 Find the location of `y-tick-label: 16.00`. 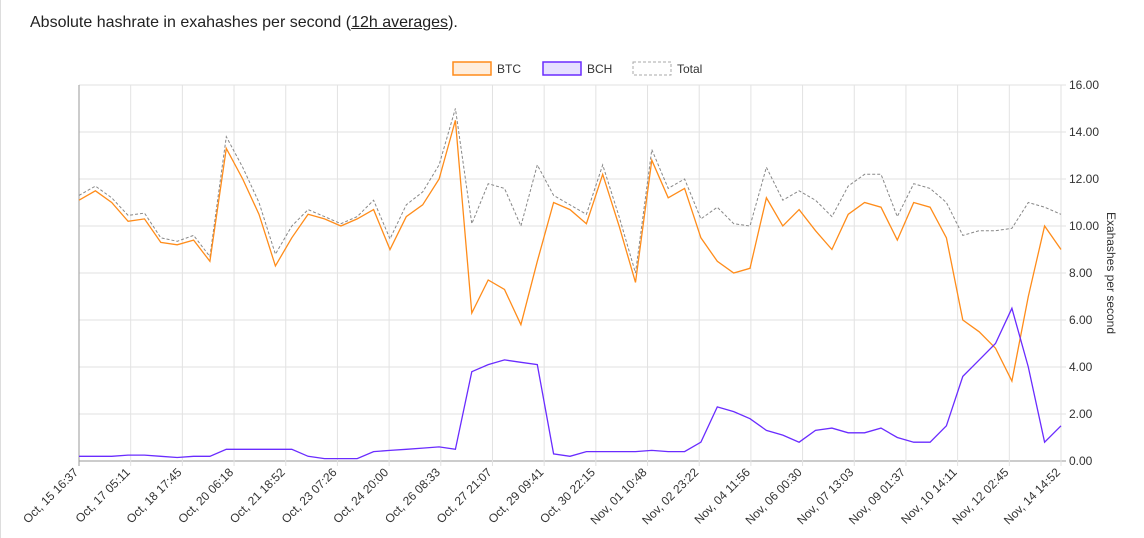

y-tick-label: 16.00 is located at coordinates (1084, 85).